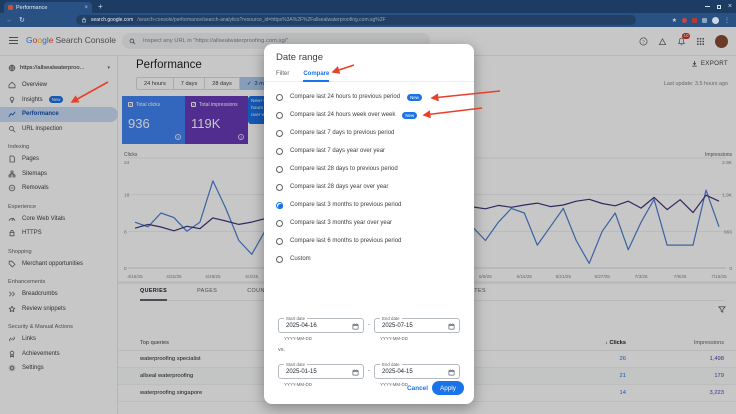  I want to click on removals-icon, so click(12, 188).